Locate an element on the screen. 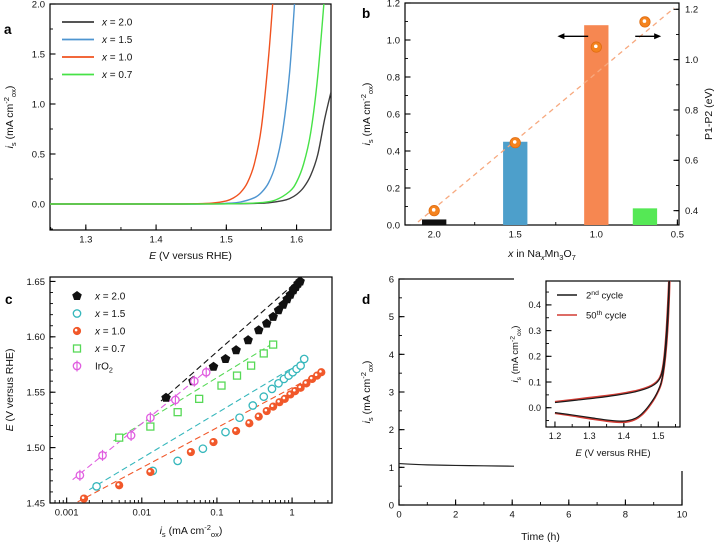 Image resolution: width=720 pixels, height=544 pixels. y-tick-label: 1.5 is located at coordinates (38, 54).